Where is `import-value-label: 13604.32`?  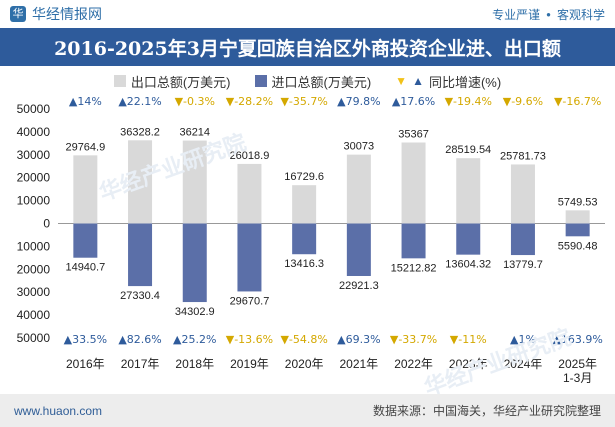 import-value-label: 13604.32 is located at coordinates (468, 265).